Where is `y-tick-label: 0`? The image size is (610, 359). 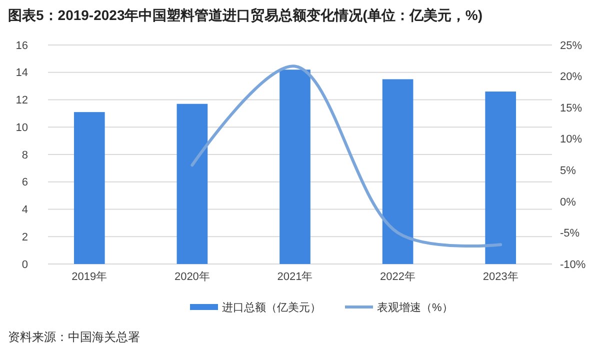
y-tick-label: 0 is located at coordinates (25, 264).